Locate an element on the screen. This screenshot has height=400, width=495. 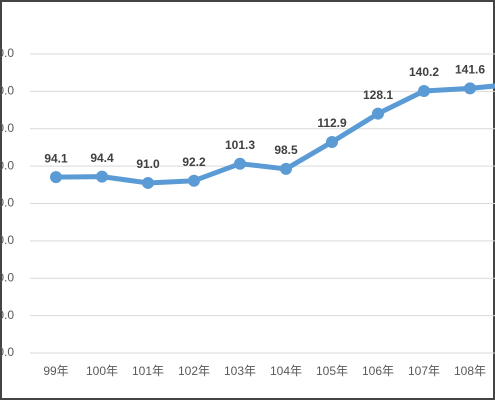
value-label: 141.6 is located at coordinates (470, 70).